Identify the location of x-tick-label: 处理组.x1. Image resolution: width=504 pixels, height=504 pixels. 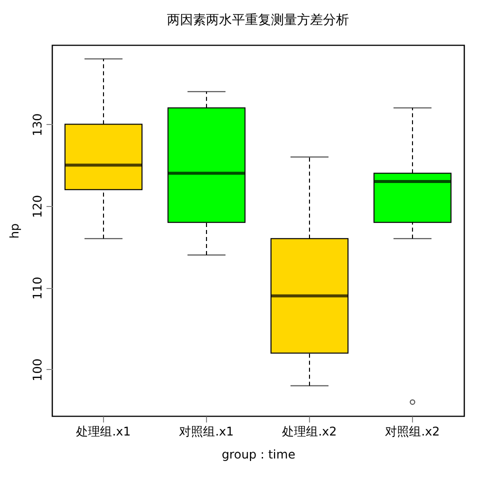
(103, 431).